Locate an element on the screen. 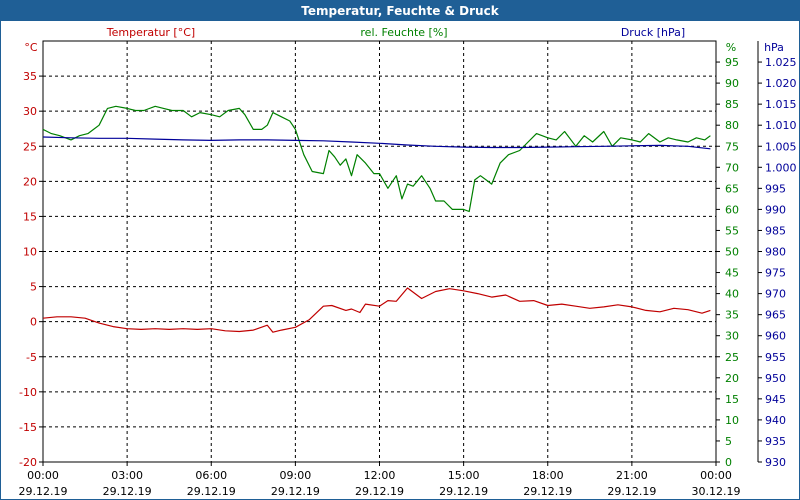 This screenshot has width=800, height=500. humidity-tick-label: 55 is located at coordinates (732, 230).